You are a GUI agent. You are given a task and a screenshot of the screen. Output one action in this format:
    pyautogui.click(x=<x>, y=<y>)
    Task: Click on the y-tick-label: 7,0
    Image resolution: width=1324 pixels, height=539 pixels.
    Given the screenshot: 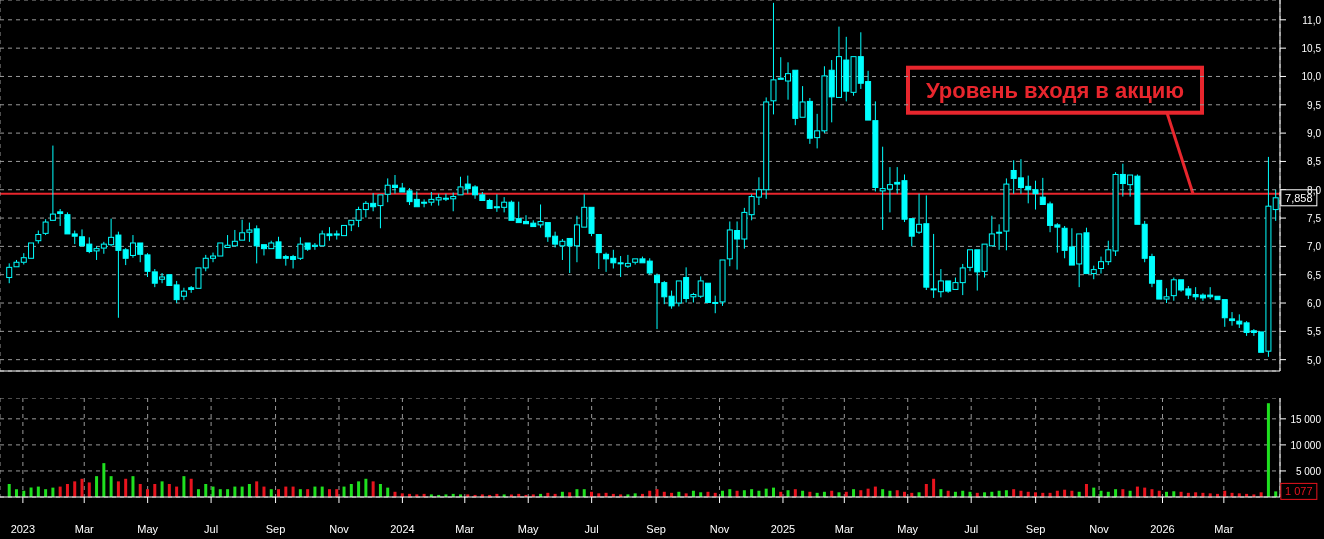 What is the action you would take?
    pyautogui.click(x=1314, y=247)
    